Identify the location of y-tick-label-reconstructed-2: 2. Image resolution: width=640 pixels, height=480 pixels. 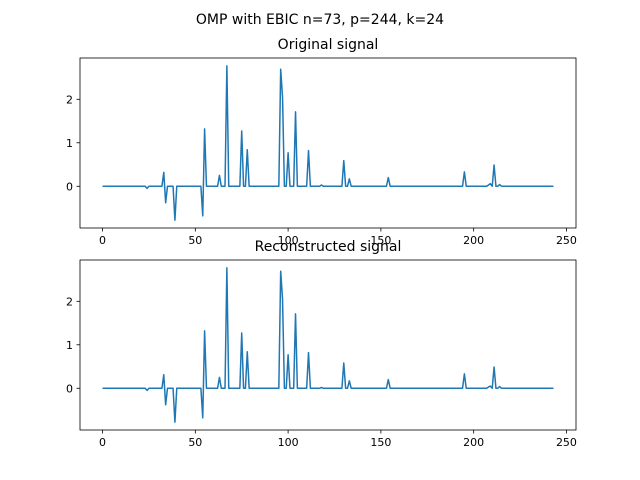
(69, 301).